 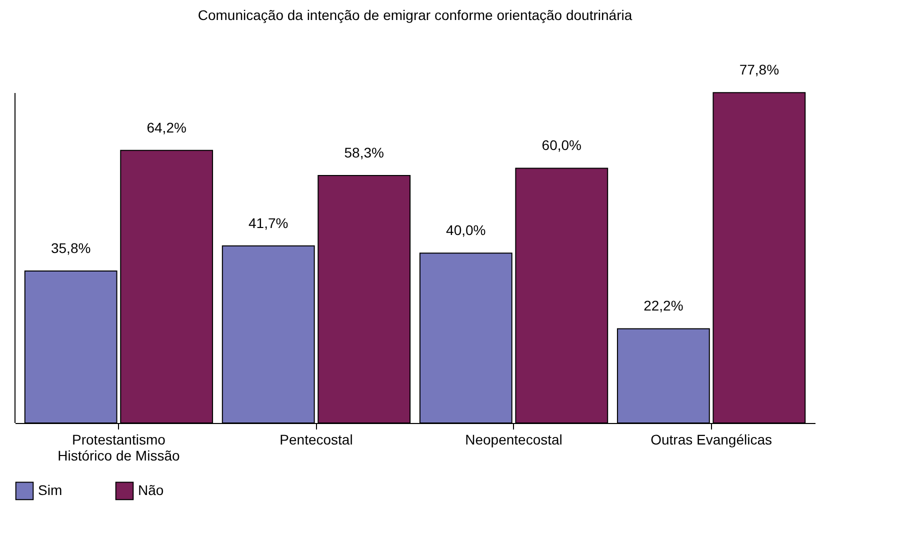 What do you see at coordinates (70, 248) in the screenshot?
I see `data-label: 35,8%` at bounding box center [70, 248].